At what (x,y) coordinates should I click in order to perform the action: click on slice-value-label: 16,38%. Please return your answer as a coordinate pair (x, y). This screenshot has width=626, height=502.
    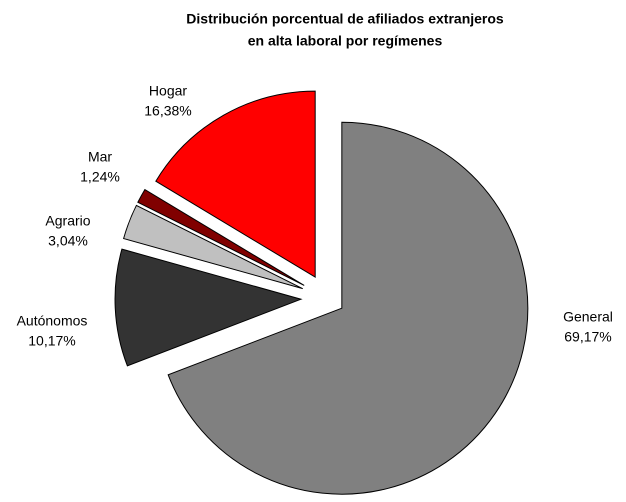
    Looking at the image, I should click on (167, 111).